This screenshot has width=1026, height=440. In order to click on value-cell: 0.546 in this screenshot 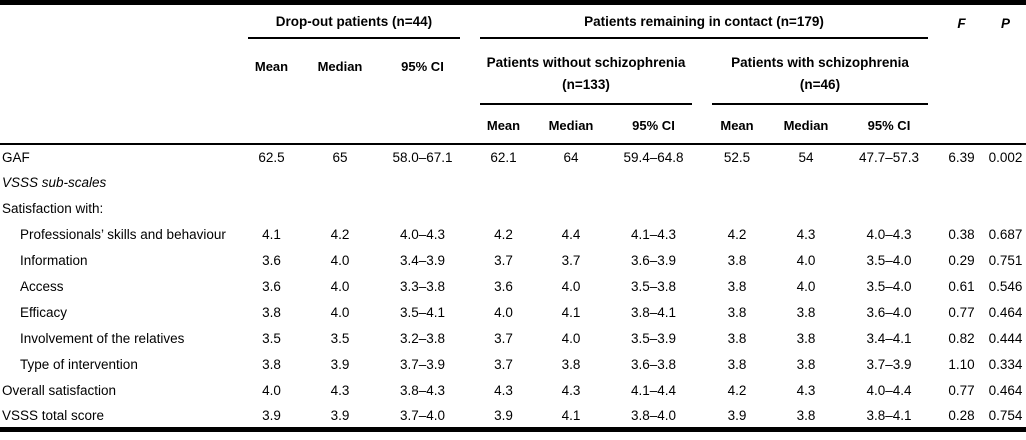, I will do `click(1005, 286)`.